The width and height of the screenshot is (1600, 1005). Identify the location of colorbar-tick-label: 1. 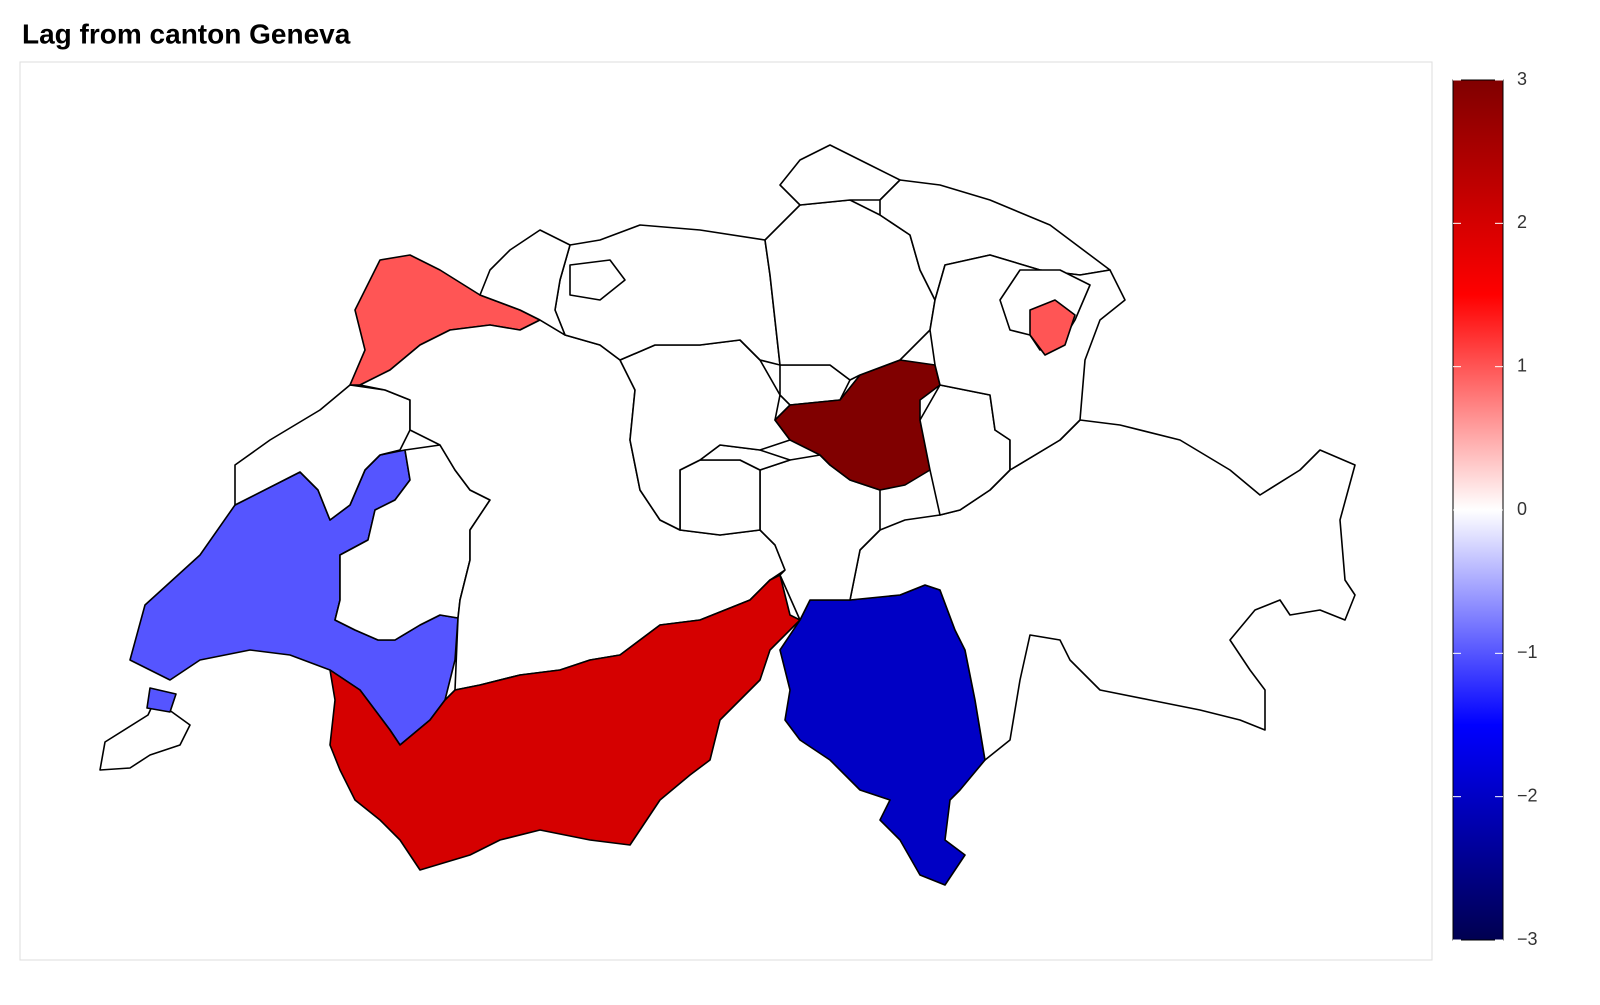
(1522, 365).